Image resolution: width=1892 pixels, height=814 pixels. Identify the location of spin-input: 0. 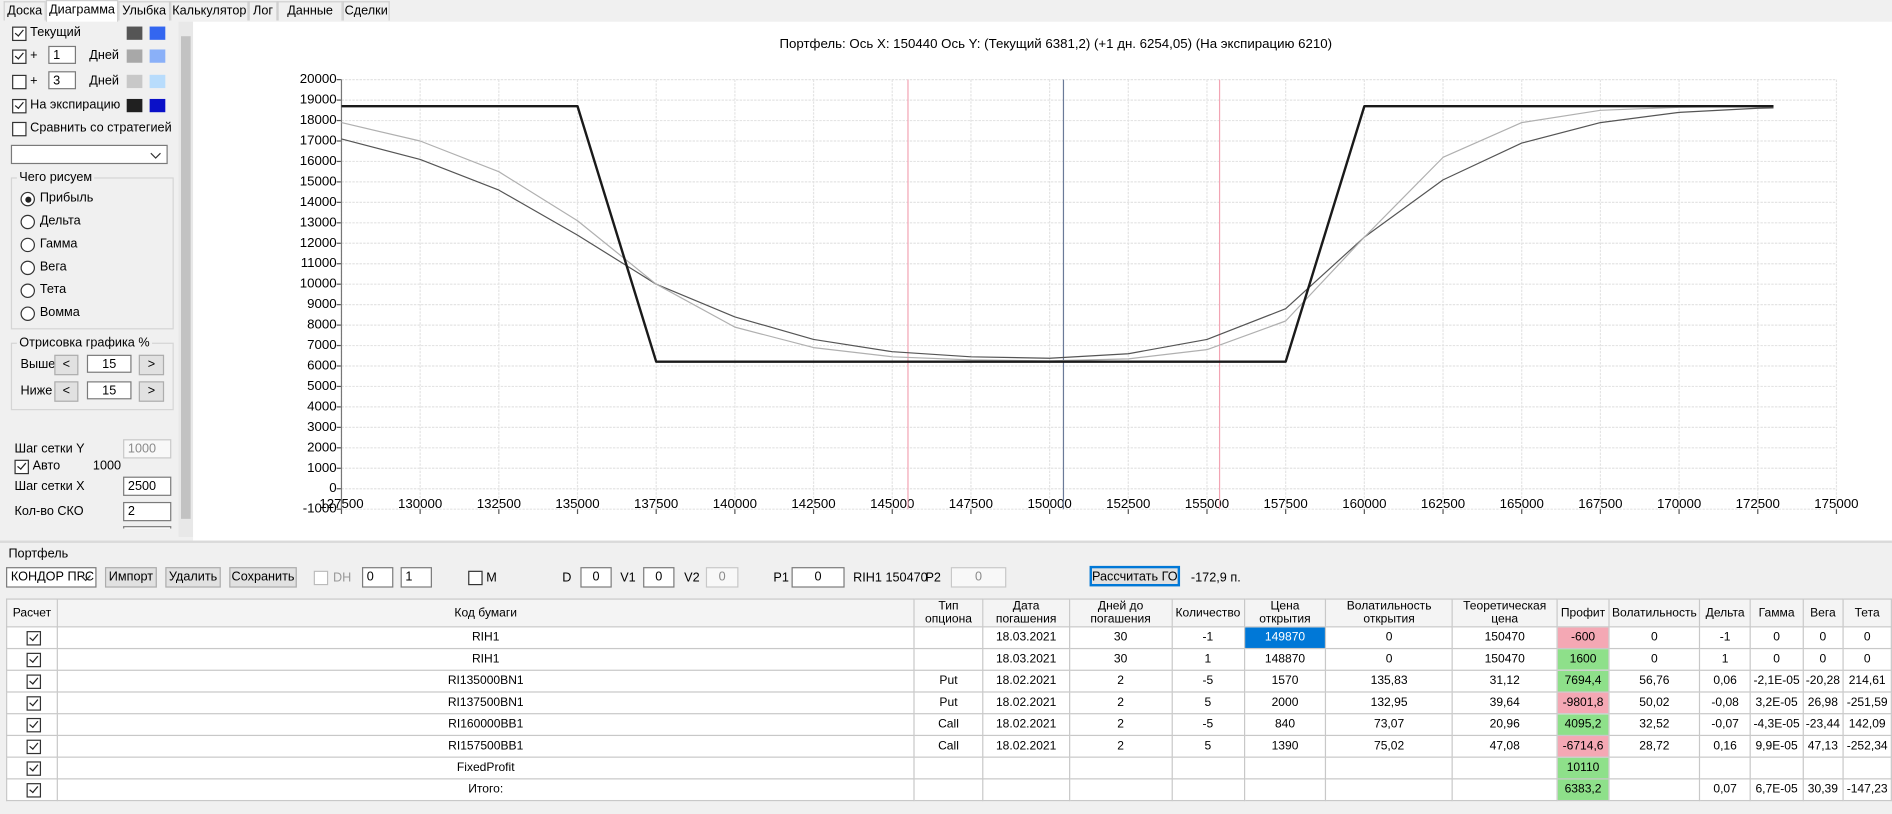
(377, 577).